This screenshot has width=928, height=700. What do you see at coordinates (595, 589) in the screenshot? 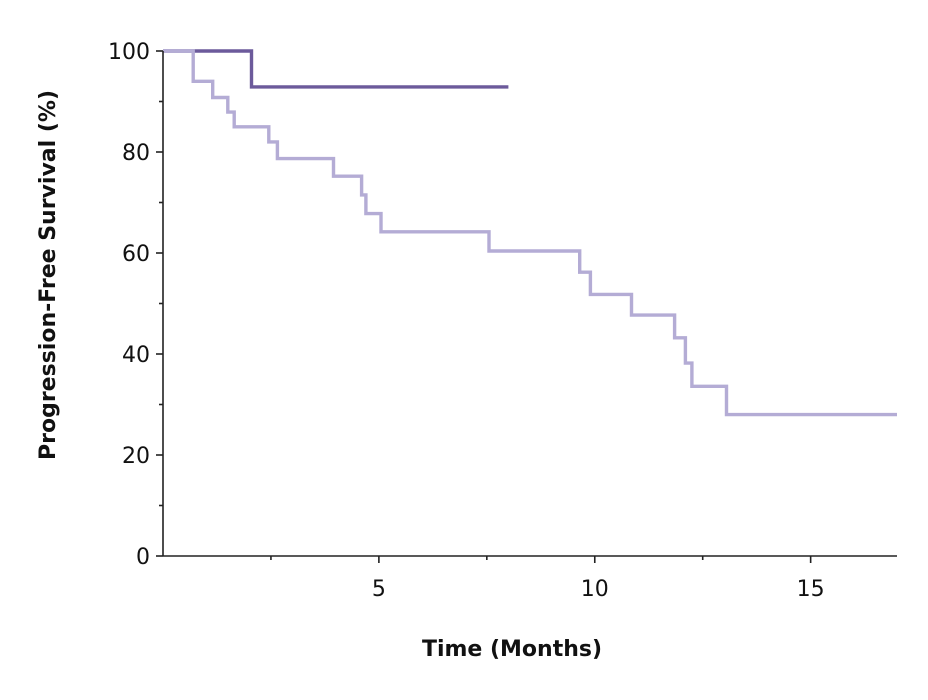
I see `x-tick-label: 10` at bounding box center [595, 589].